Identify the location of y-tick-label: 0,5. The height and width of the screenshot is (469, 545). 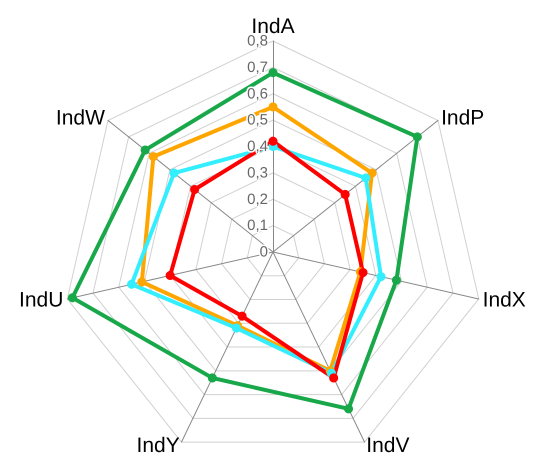
(257, 120).